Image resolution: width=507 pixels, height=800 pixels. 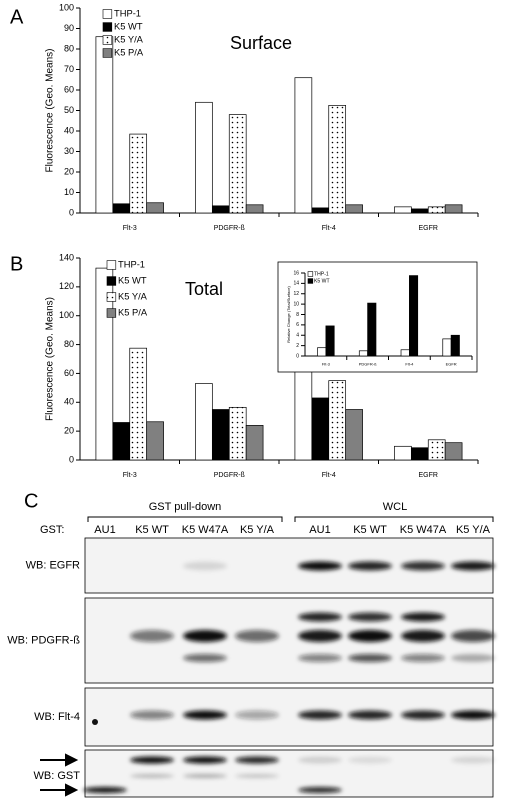 What do you see at coordinates (423, 530) in the screenshot?
I see `lane-label: K5 W47A` at bounding box center [423, 530].